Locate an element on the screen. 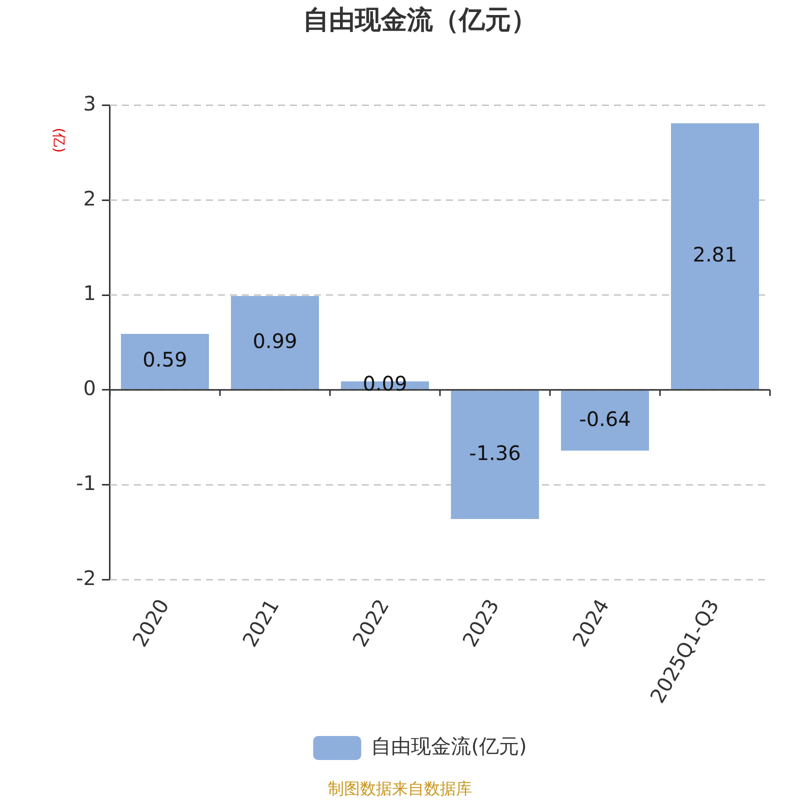 The image size is (800, 800). data-label: 0.99 is located at coordinates (275, 340).